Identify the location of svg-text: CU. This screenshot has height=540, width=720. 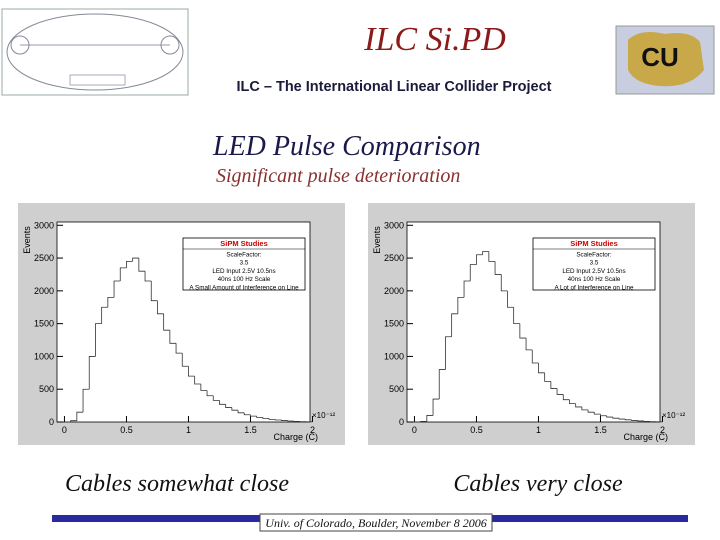
(660, 57).